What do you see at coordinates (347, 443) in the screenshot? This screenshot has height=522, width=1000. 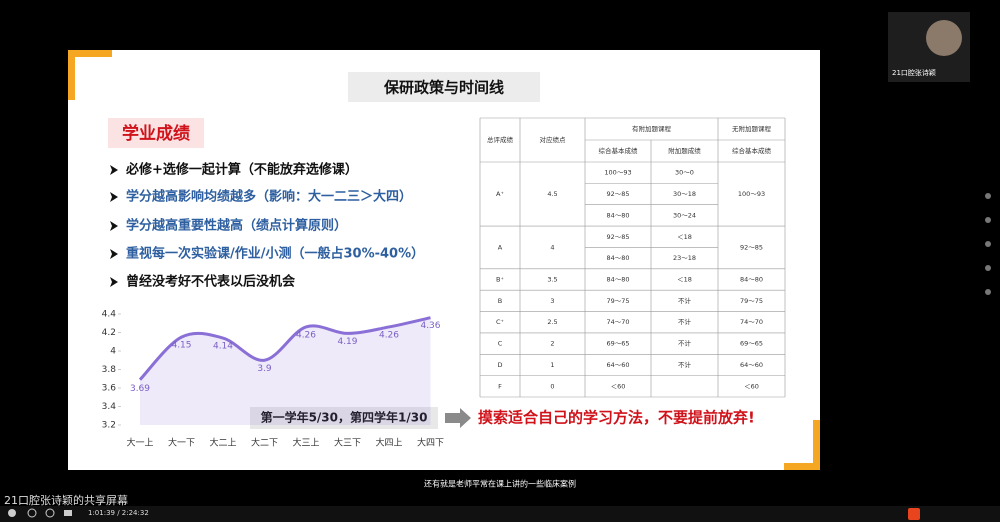 I see `x-tick-label: 大三下` at bounding box center [347, 443].